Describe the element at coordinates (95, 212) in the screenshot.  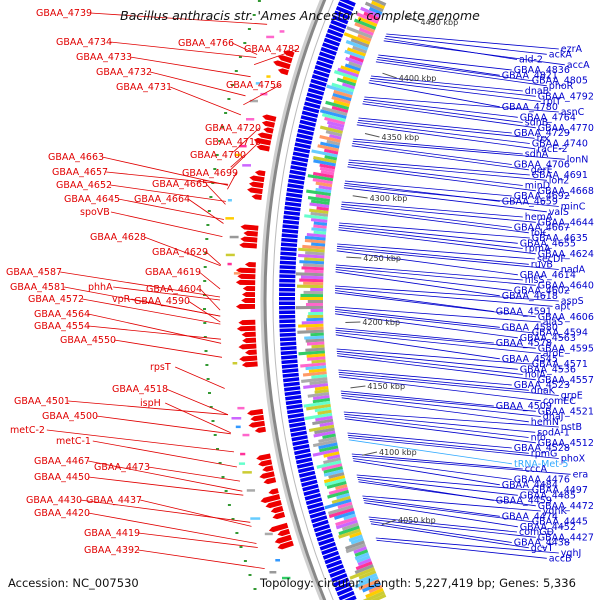
I see `reverse-gene-label: spoVB` at that location.